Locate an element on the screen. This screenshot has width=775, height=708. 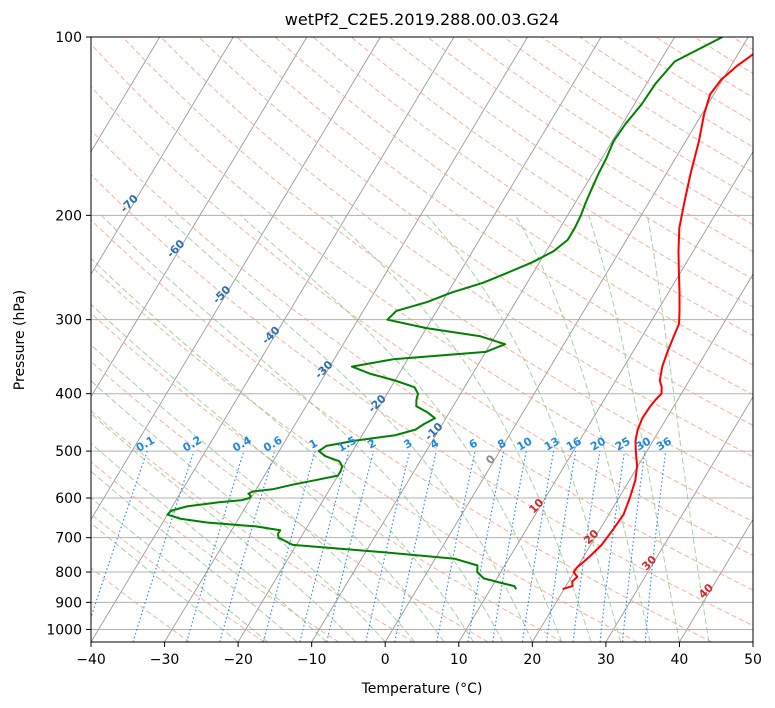
x-tick-label: 40 is located at coordinates (680, 660).